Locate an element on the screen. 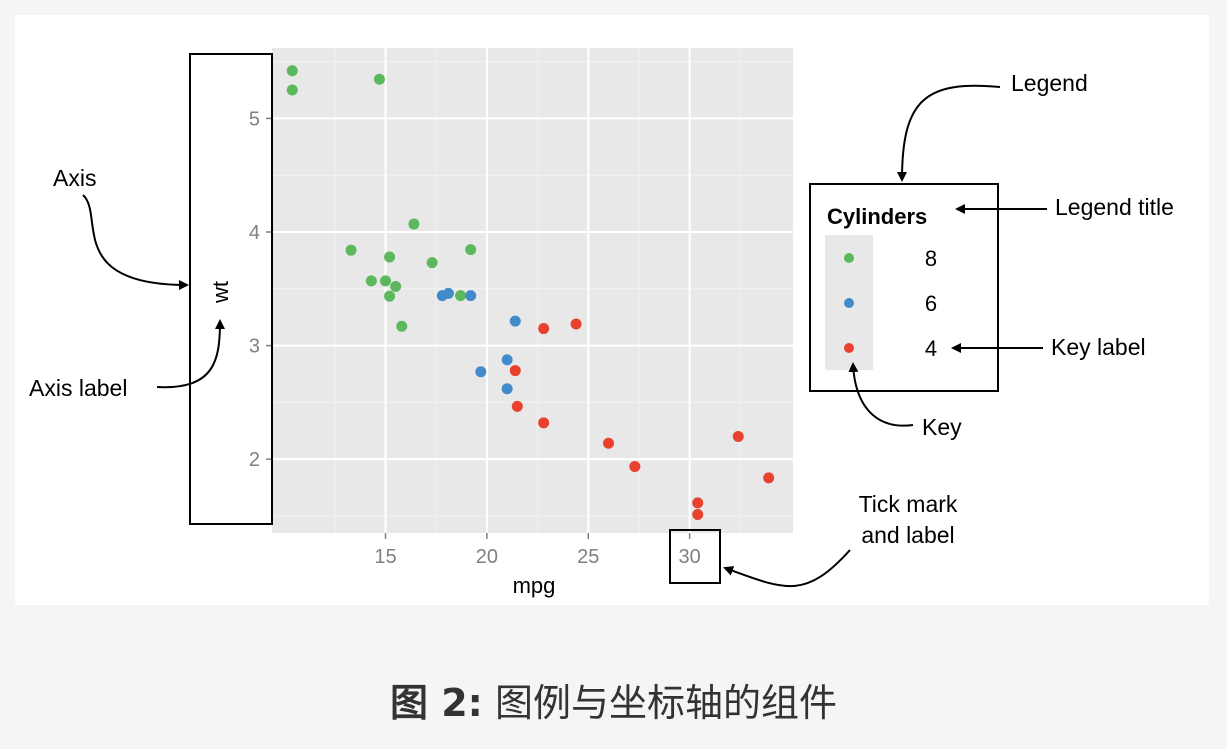  arrow-key is located at coordinates (881, 394).